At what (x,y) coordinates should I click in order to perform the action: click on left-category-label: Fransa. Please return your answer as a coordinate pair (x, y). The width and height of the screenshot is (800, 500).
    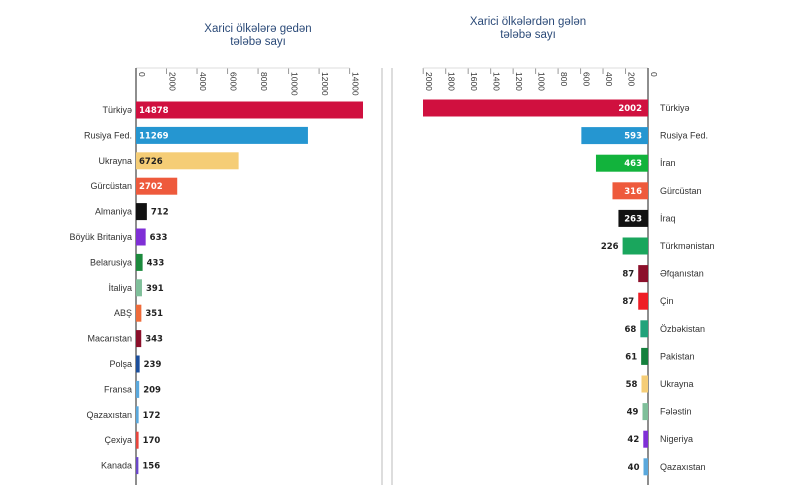
    Looking at the image, I should click on (118, 389).